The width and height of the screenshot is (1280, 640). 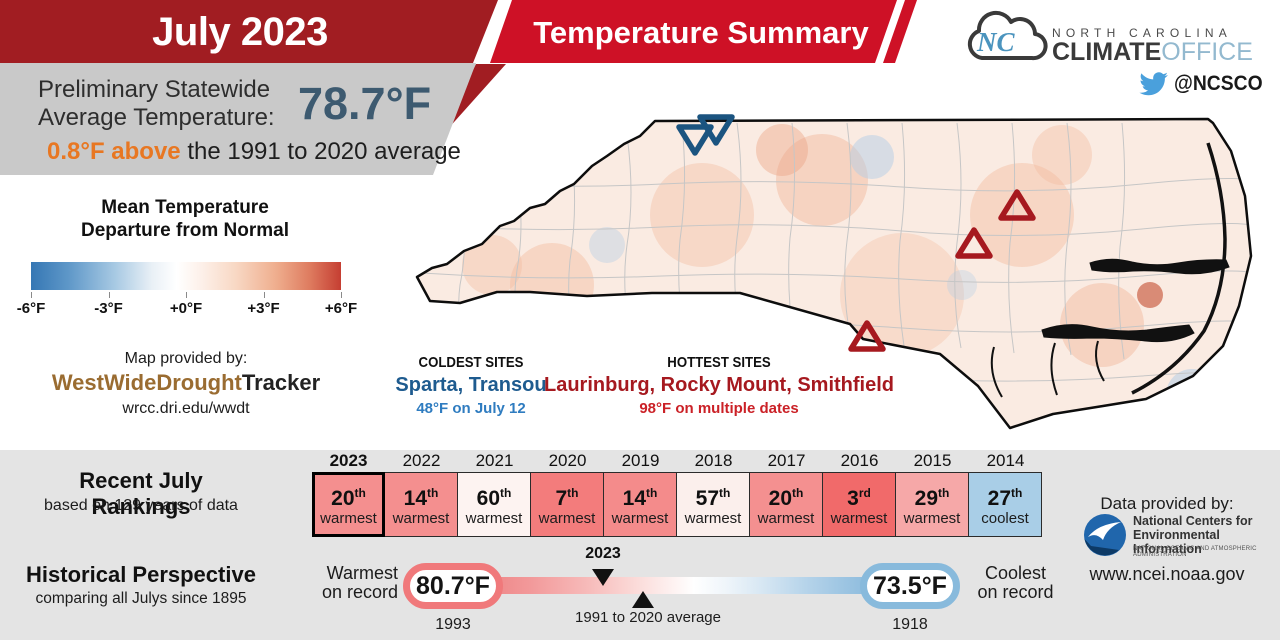 I want to click on rankings-subtitle: based on 129 years of data, so click(x=141, y=505).